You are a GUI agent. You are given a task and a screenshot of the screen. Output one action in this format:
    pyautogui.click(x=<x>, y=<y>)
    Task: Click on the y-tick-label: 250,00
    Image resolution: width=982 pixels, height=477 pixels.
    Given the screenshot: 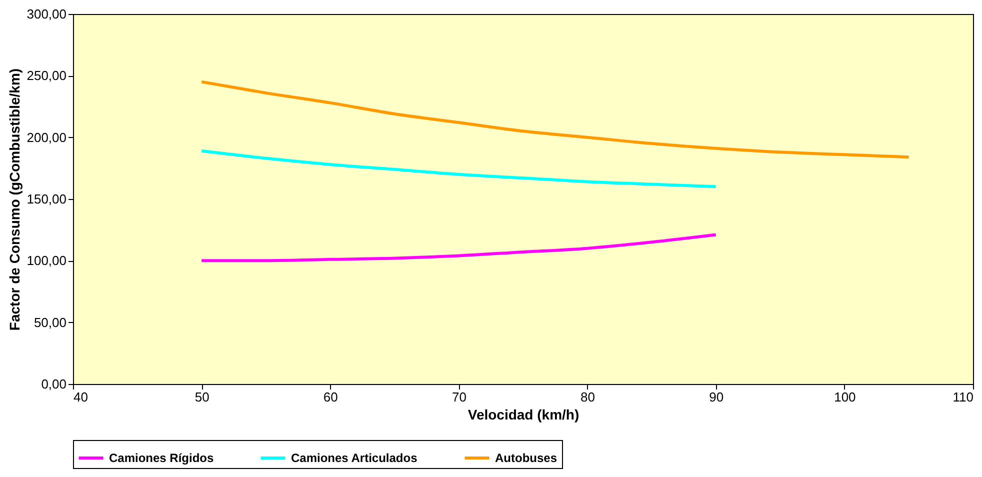 What is the action you would take?
    pyautogui.click(x=46, y=76)
    